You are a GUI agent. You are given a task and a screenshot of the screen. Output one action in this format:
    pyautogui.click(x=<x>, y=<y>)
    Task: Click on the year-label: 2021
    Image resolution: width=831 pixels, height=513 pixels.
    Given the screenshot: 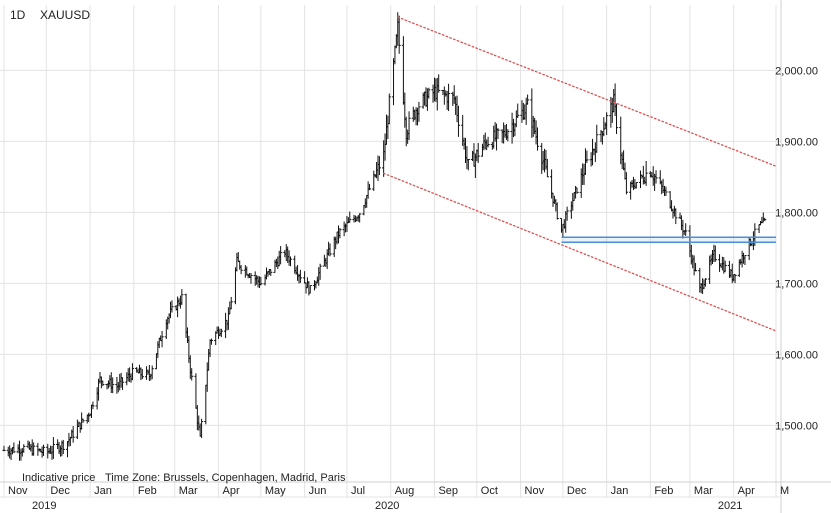 What is the action you would take?
    pyautogui.click(x=730, y=506)
    